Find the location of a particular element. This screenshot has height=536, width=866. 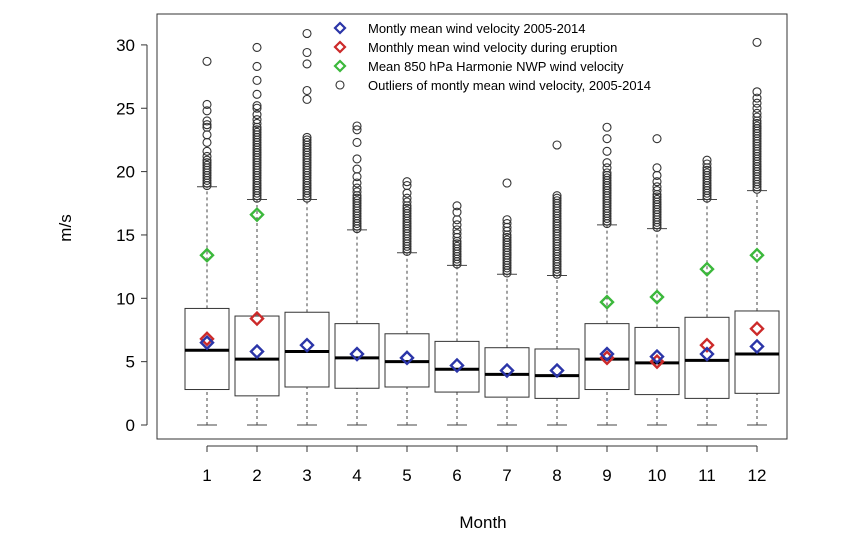

legend-diamond-icon is located at coordinates (340, 66).